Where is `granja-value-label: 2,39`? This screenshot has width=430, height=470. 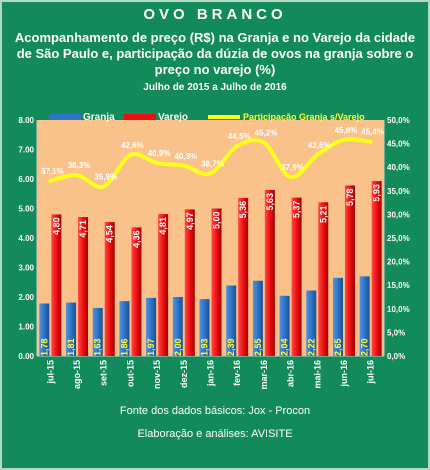 granja-value-label: 2,39 is located at coordinates (231, 347).